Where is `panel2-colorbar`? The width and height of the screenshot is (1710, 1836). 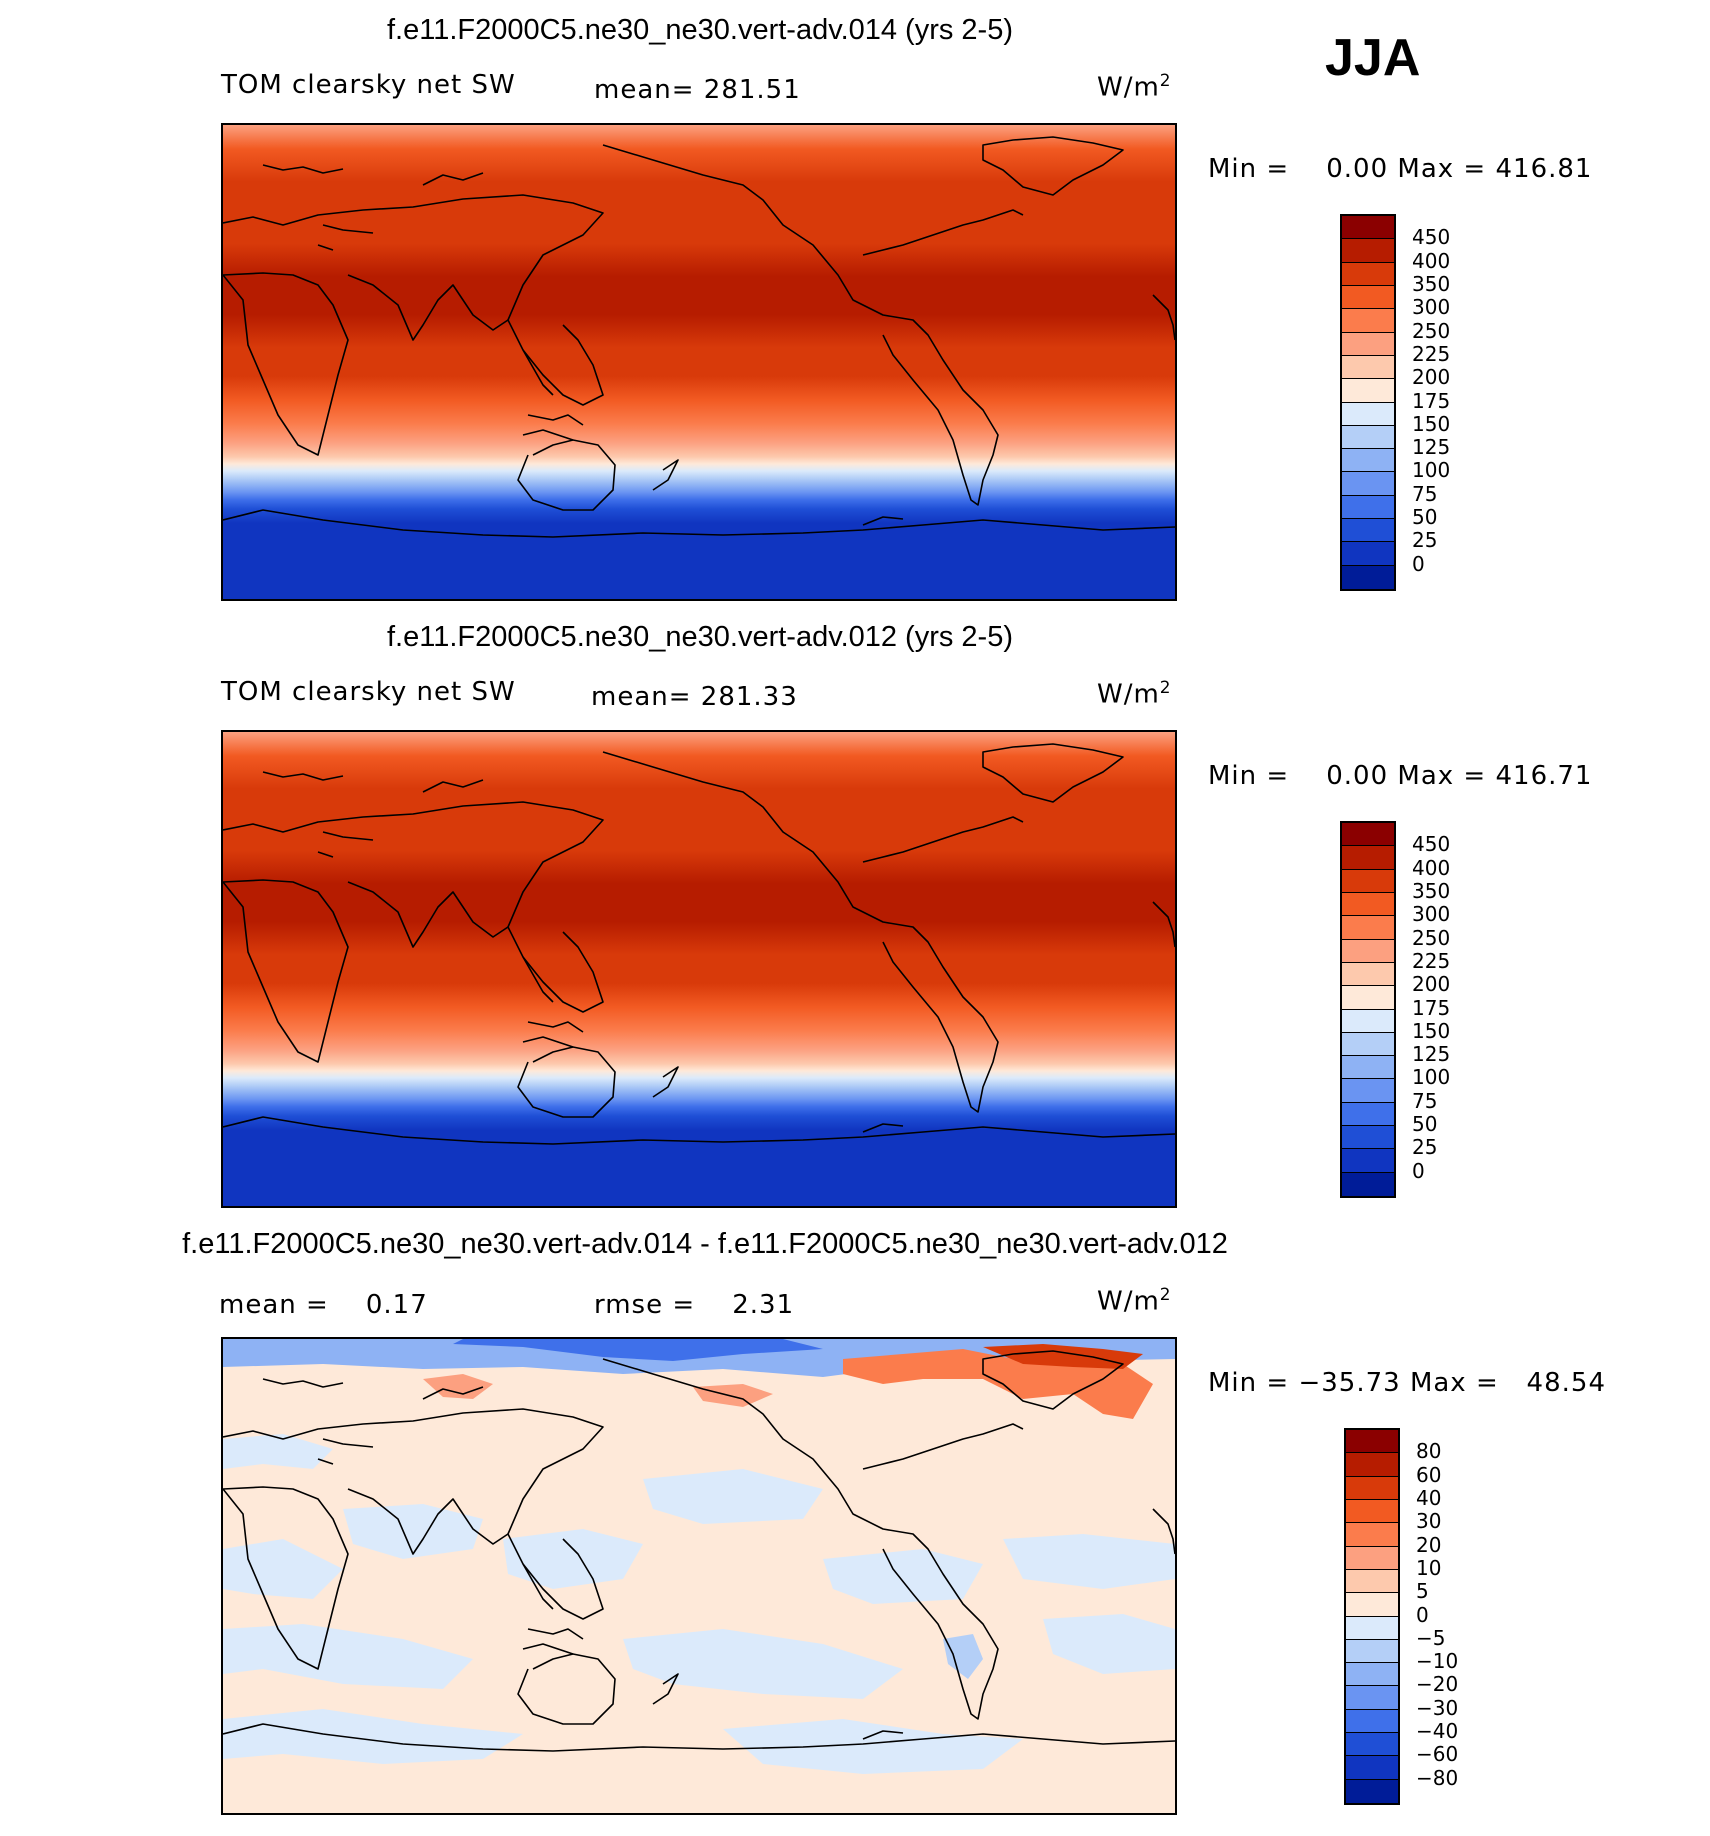
panel2-colorbar is located at coordinates (1368, 1009).